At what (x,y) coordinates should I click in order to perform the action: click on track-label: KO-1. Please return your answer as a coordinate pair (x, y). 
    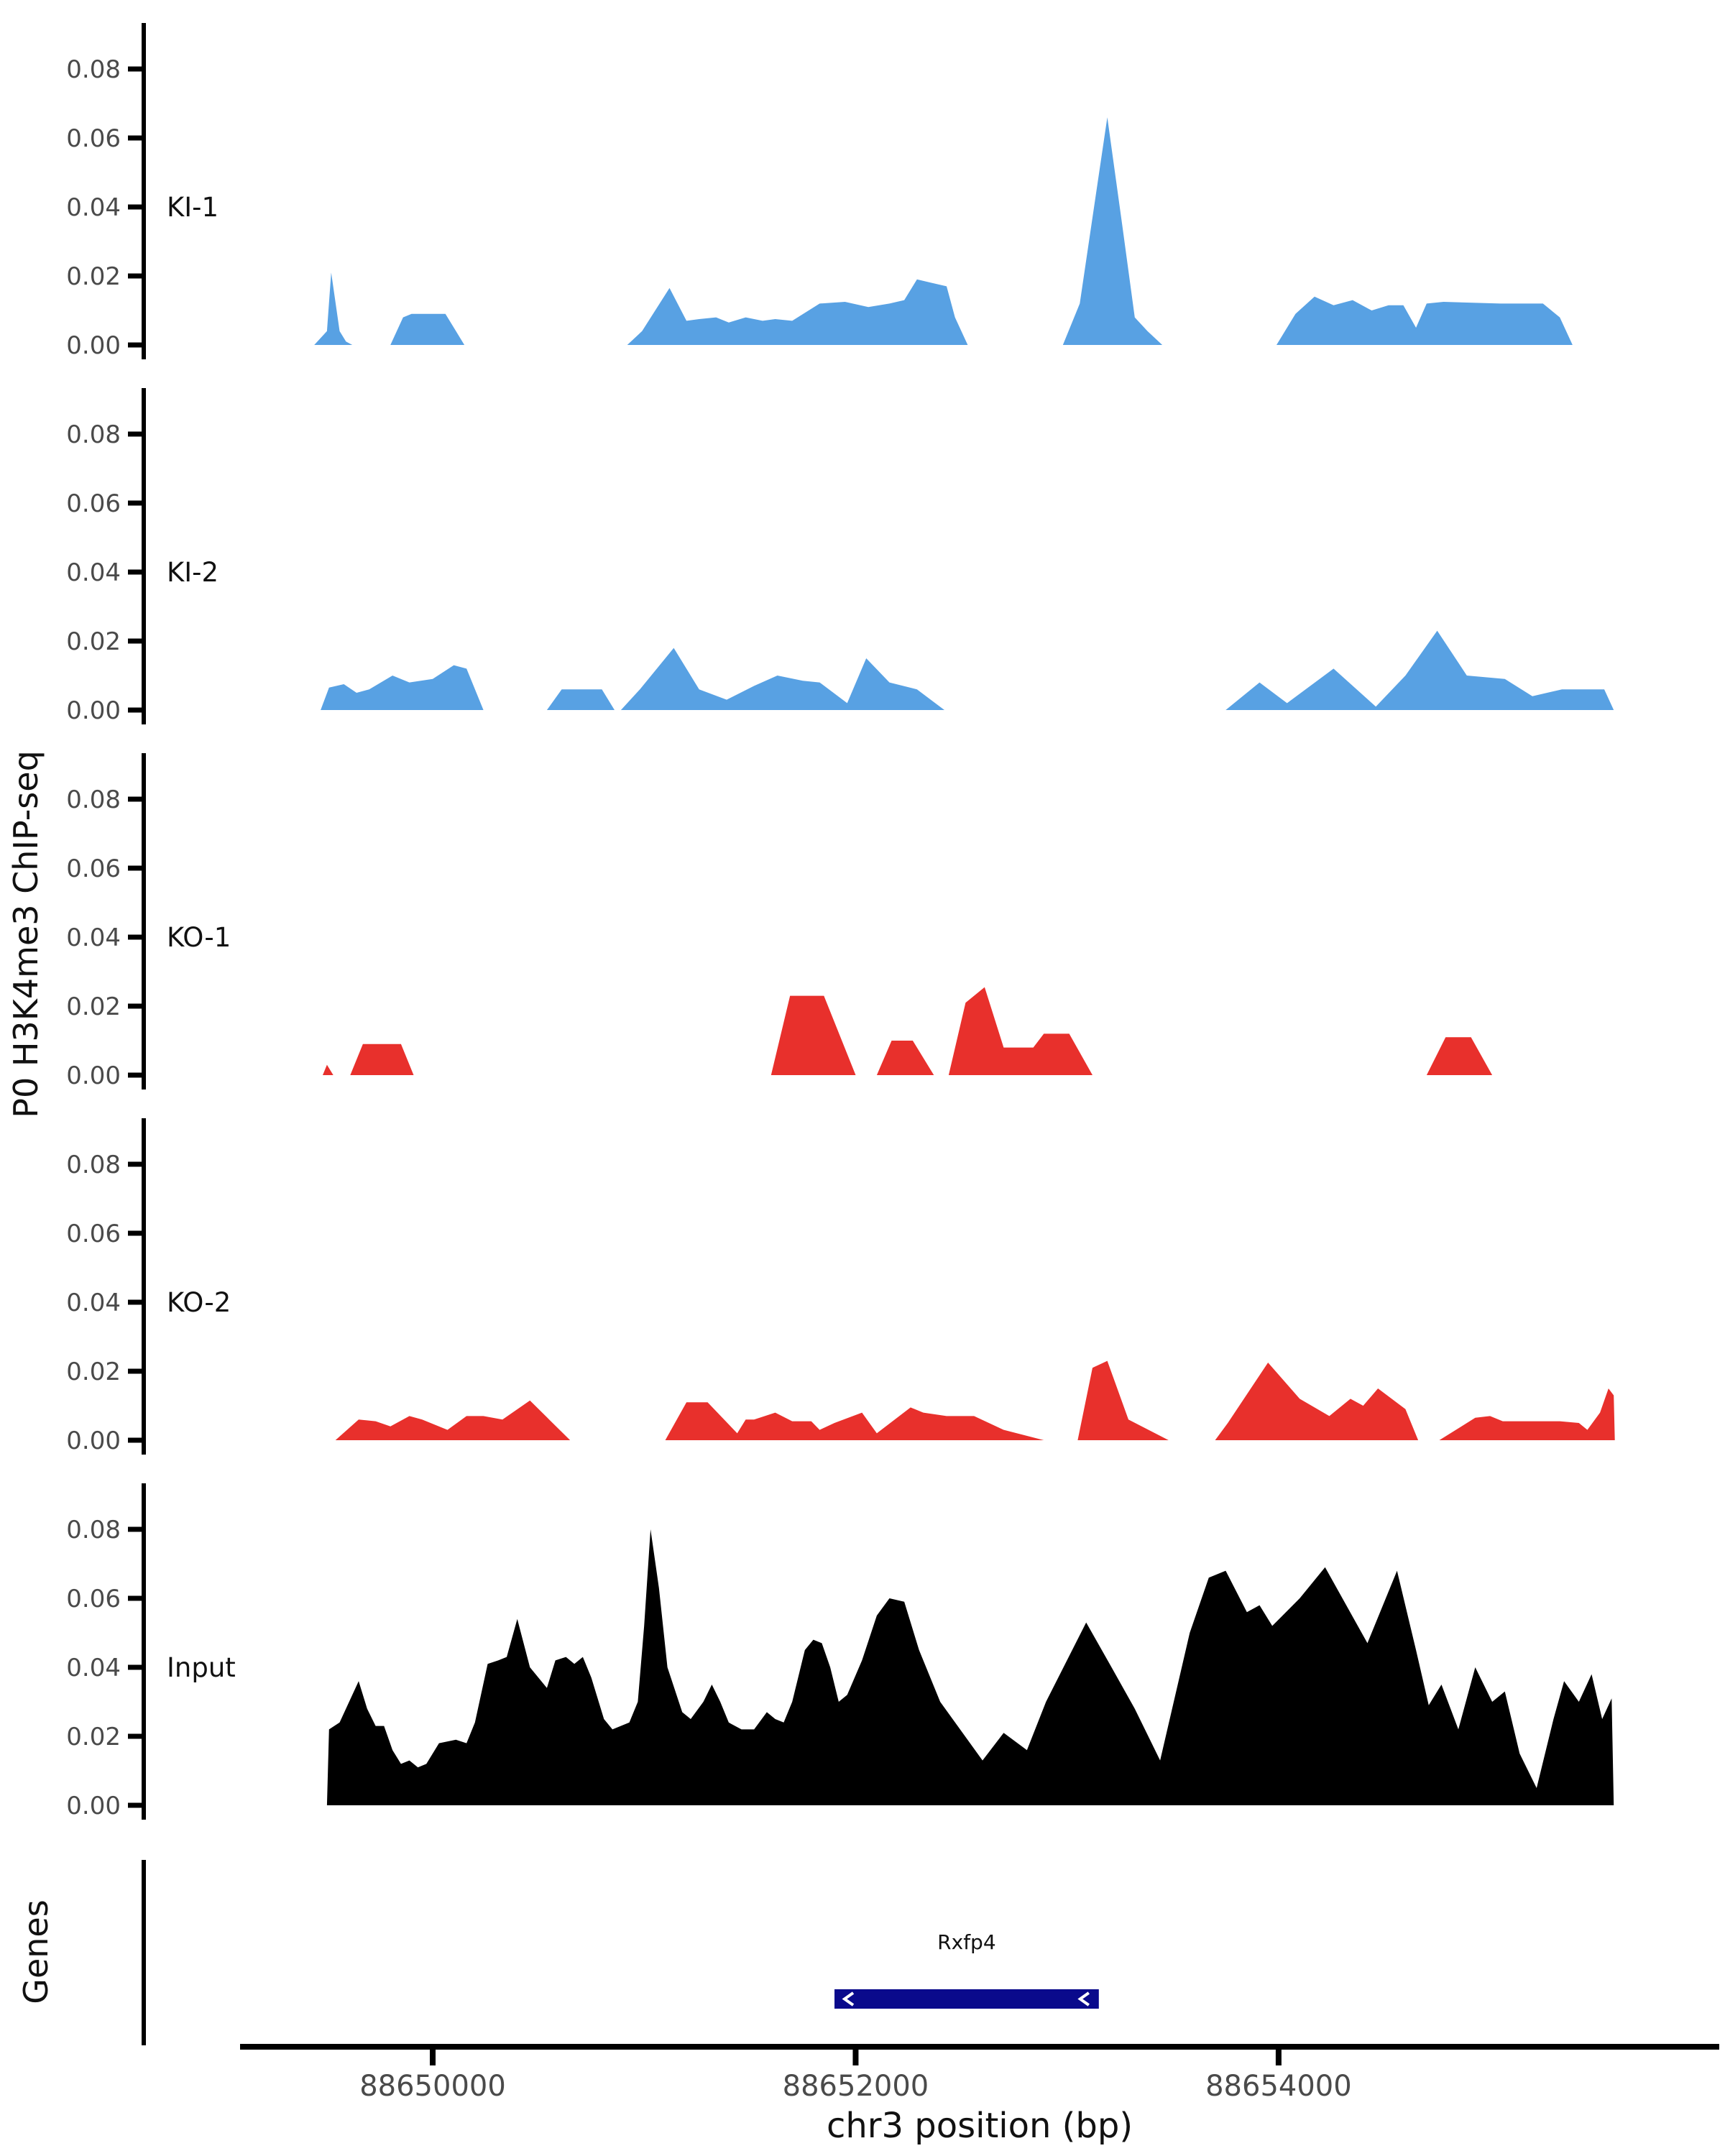
    Looking at the image, I should click on (199, 937).